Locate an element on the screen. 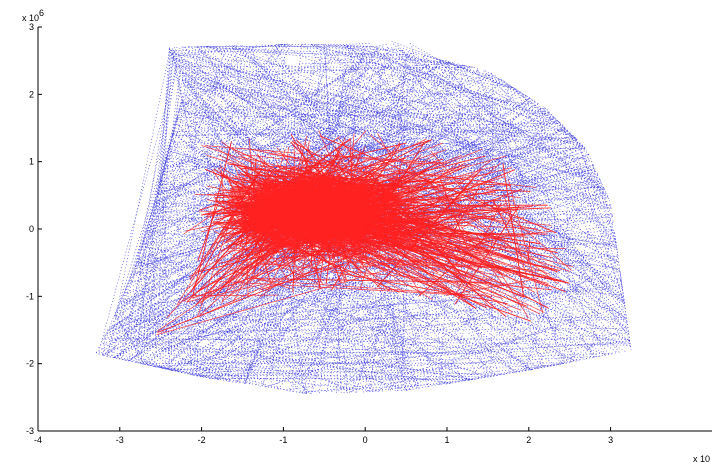 This screenshot has width=712, height=466. x-tick-label: -4 is located at coordinates (38, 440).